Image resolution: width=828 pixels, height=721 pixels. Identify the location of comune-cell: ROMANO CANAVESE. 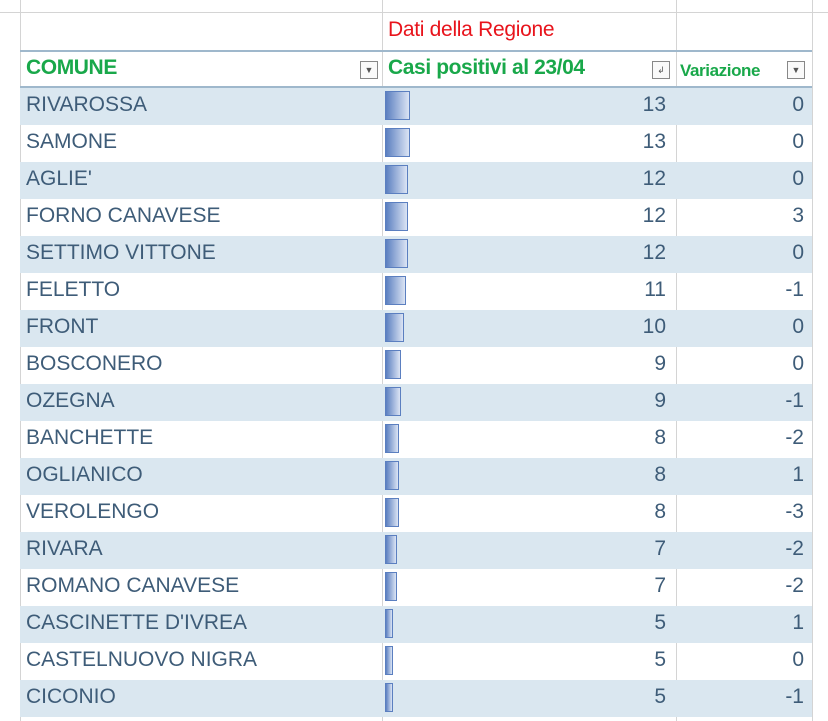
(133, 585).